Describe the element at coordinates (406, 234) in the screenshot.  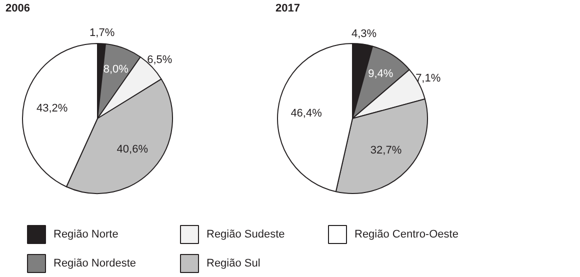
I see `legend-label: Região Centro-Oeste` at that location.